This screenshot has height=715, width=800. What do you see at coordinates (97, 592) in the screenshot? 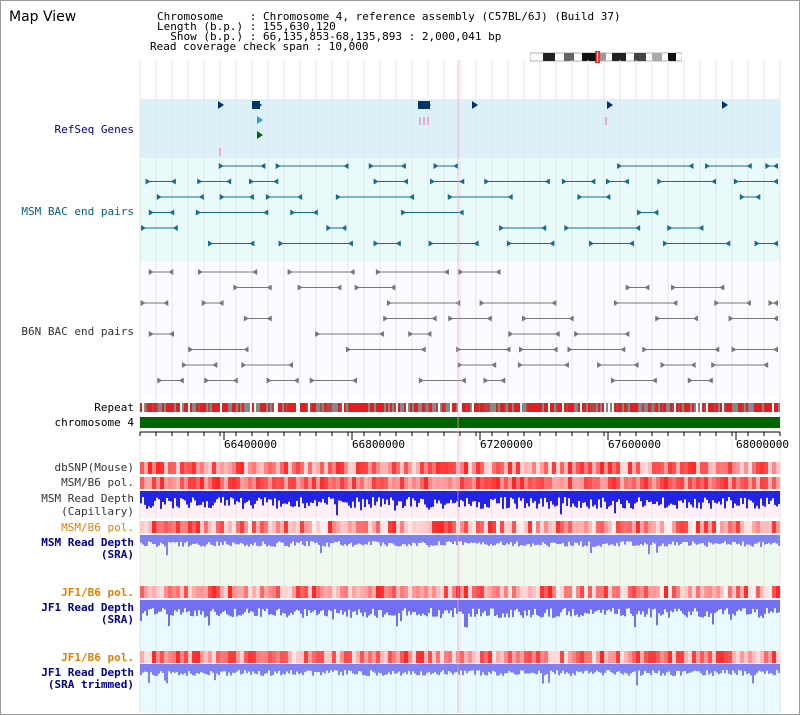
I see `track-label-jf1-pol-1: JF1/B6 pol.` at bounding box center [97, 592].